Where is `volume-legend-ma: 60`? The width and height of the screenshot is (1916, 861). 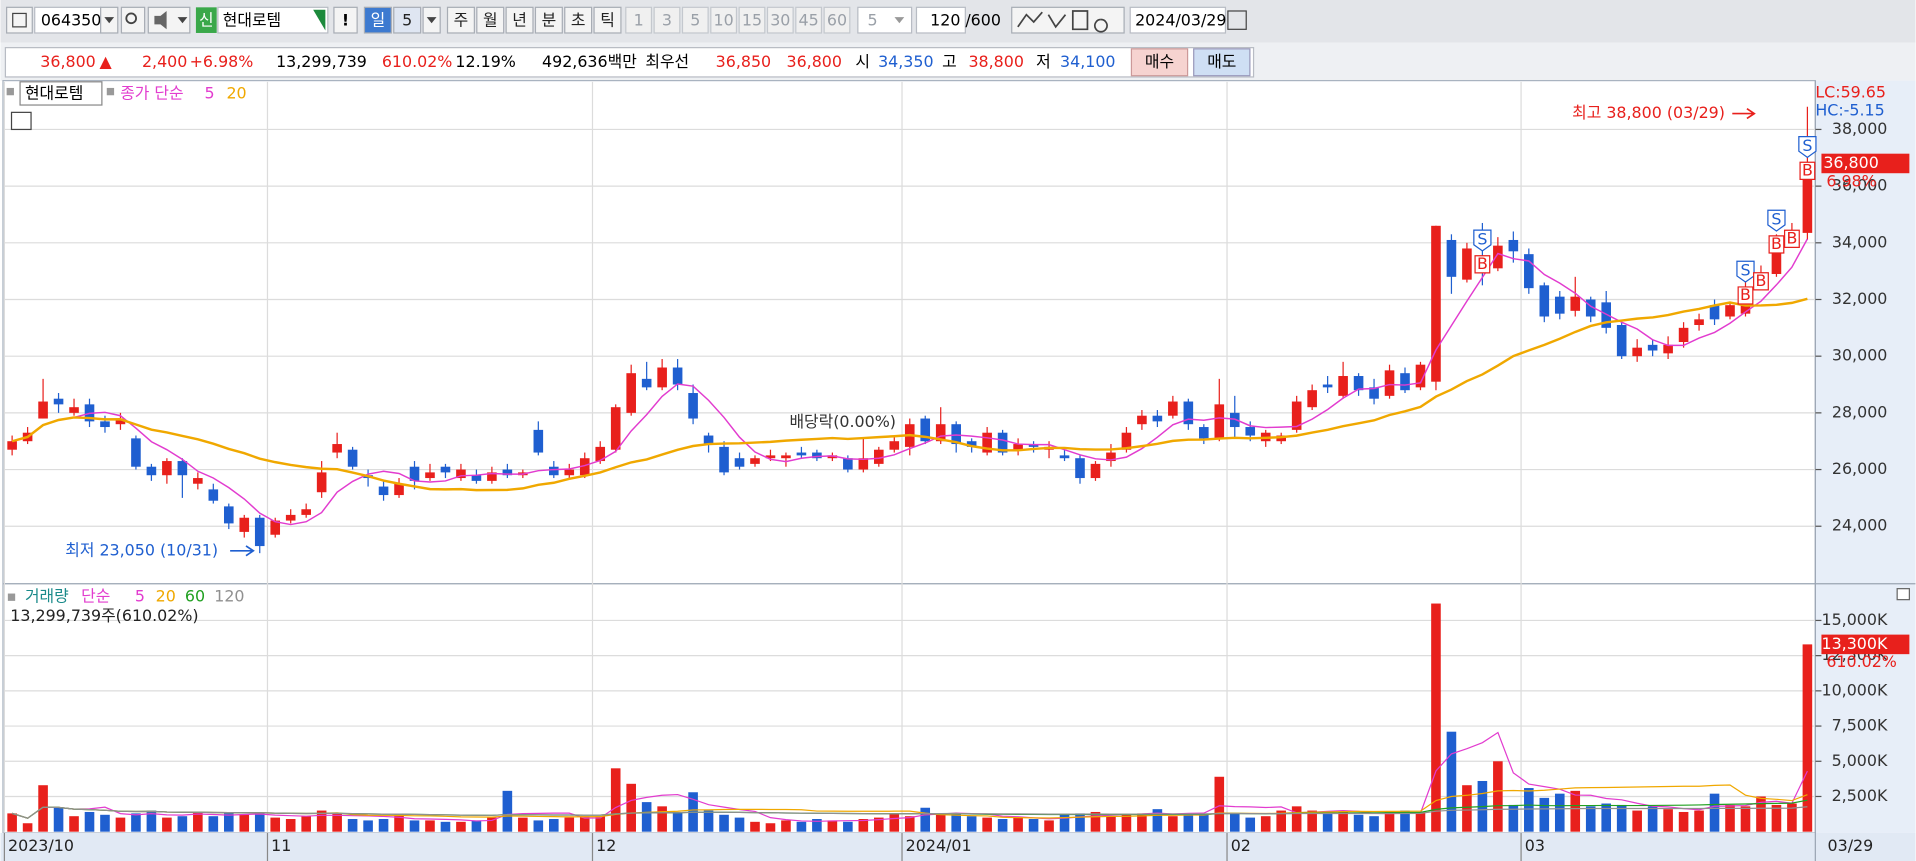 volume-legend-ma: 60 is located at coordinates (195, 596).